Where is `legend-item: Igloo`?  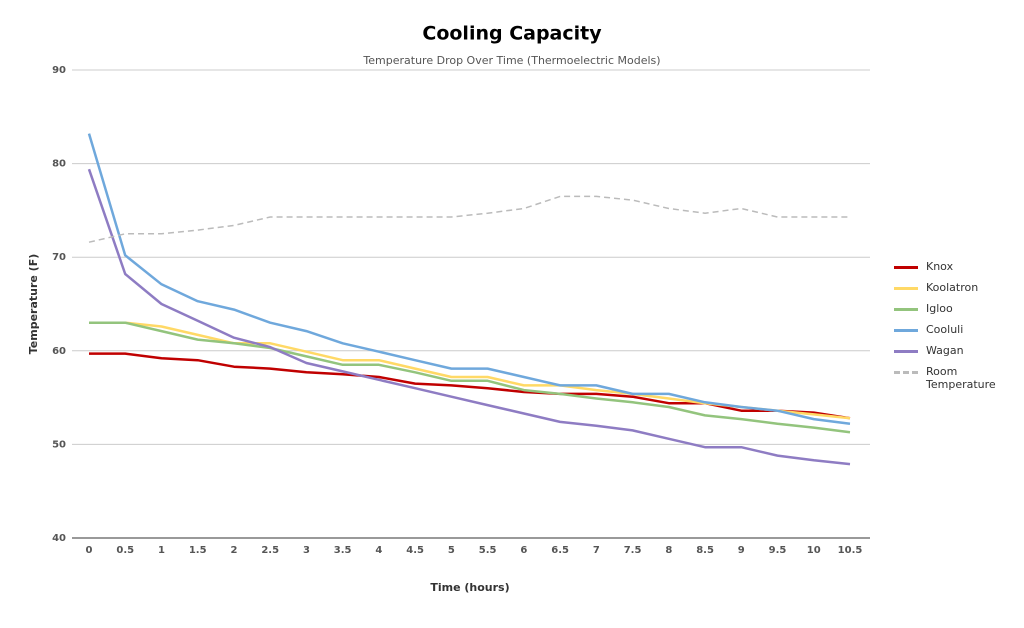
legend-item: Igloo is located at coordinates (949, 308).